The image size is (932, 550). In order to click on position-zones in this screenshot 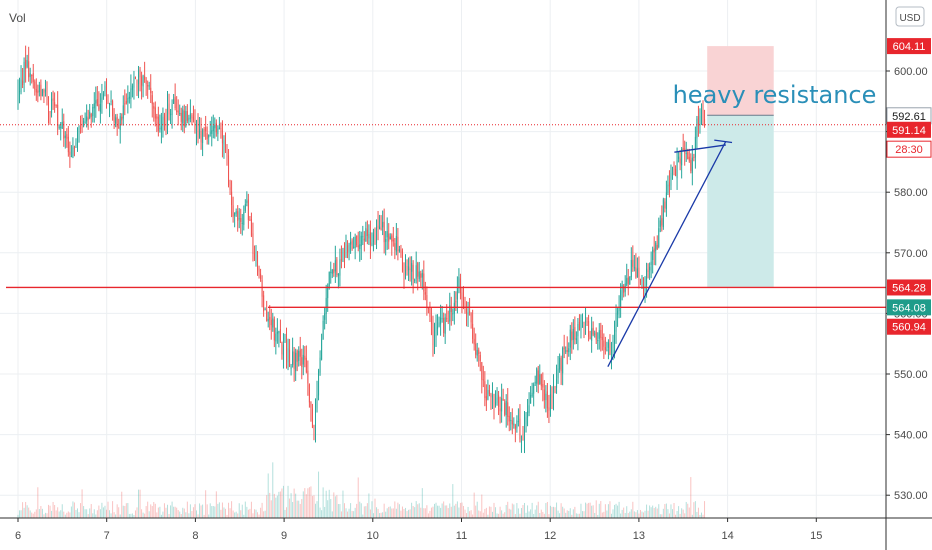, I will do `click(740, 167)`.